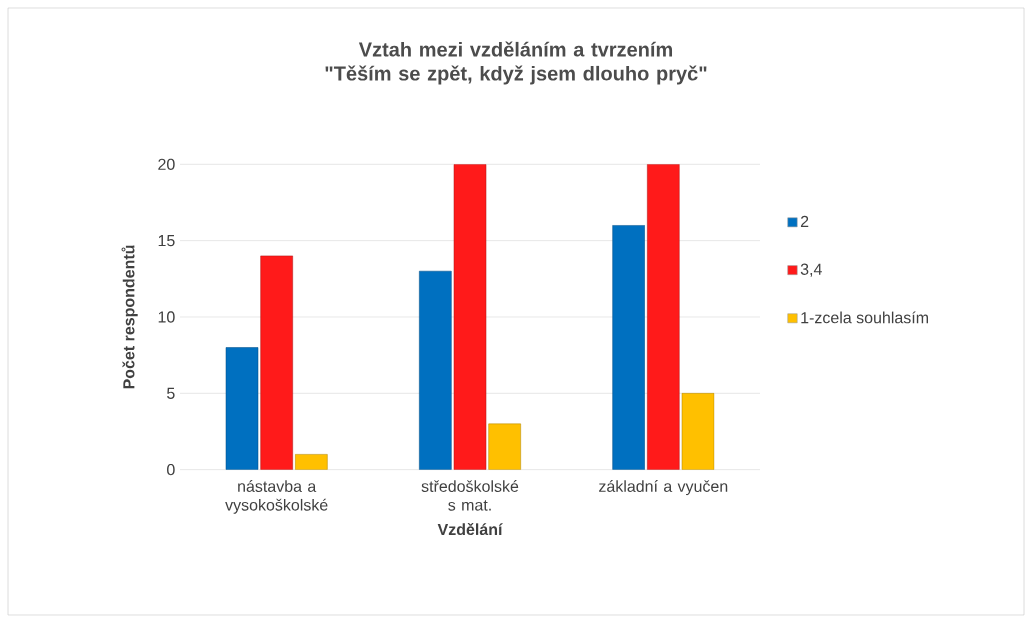 This screenshot has height=623, width=1032. What do you see at coordinates (276, 497) in the screenshot?
I see `x-tick-label: nástavba a vysokoškolské` at bounding box center [276, 497].